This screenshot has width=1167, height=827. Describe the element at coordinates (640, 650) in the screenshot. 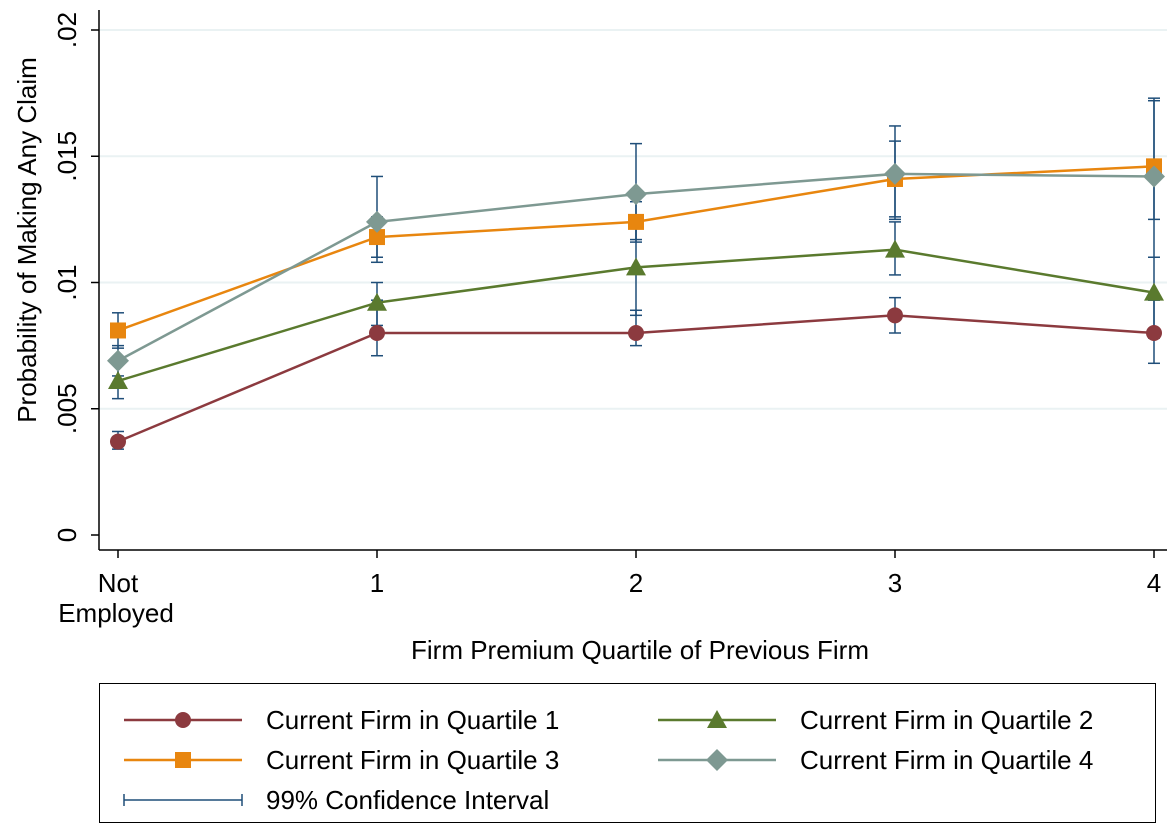

I see `x-axis-title: Firm Premium Quartile of Previous Firm` at that location.